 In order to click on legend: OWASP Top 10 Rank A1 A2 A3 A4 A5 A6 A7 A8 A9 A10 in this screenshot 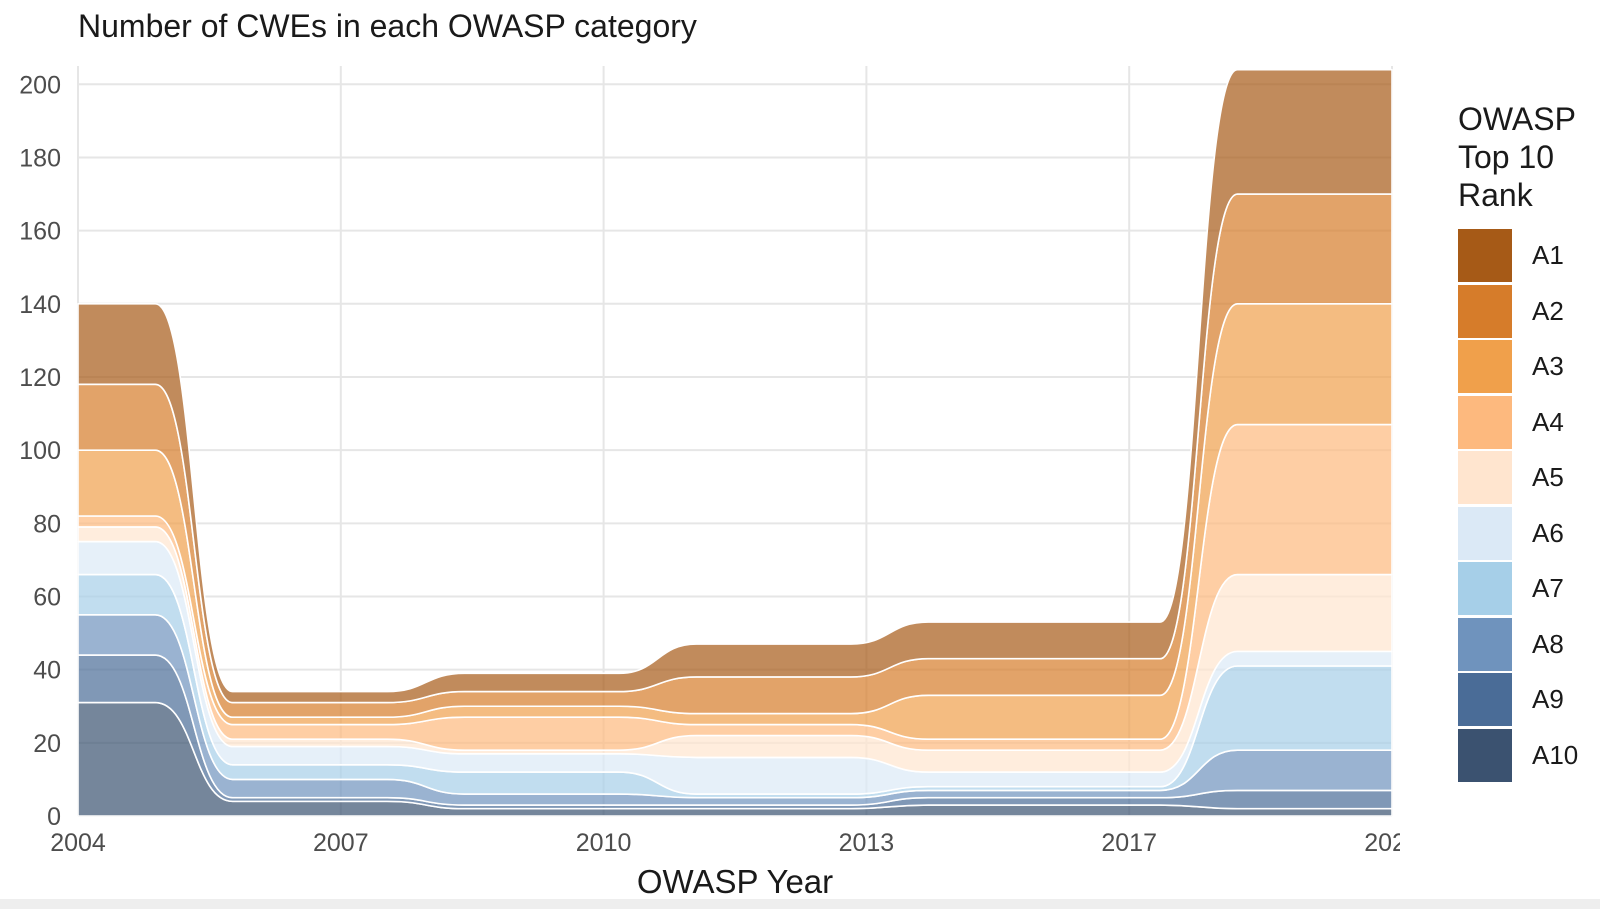, I will do `click(1528, 441)`.